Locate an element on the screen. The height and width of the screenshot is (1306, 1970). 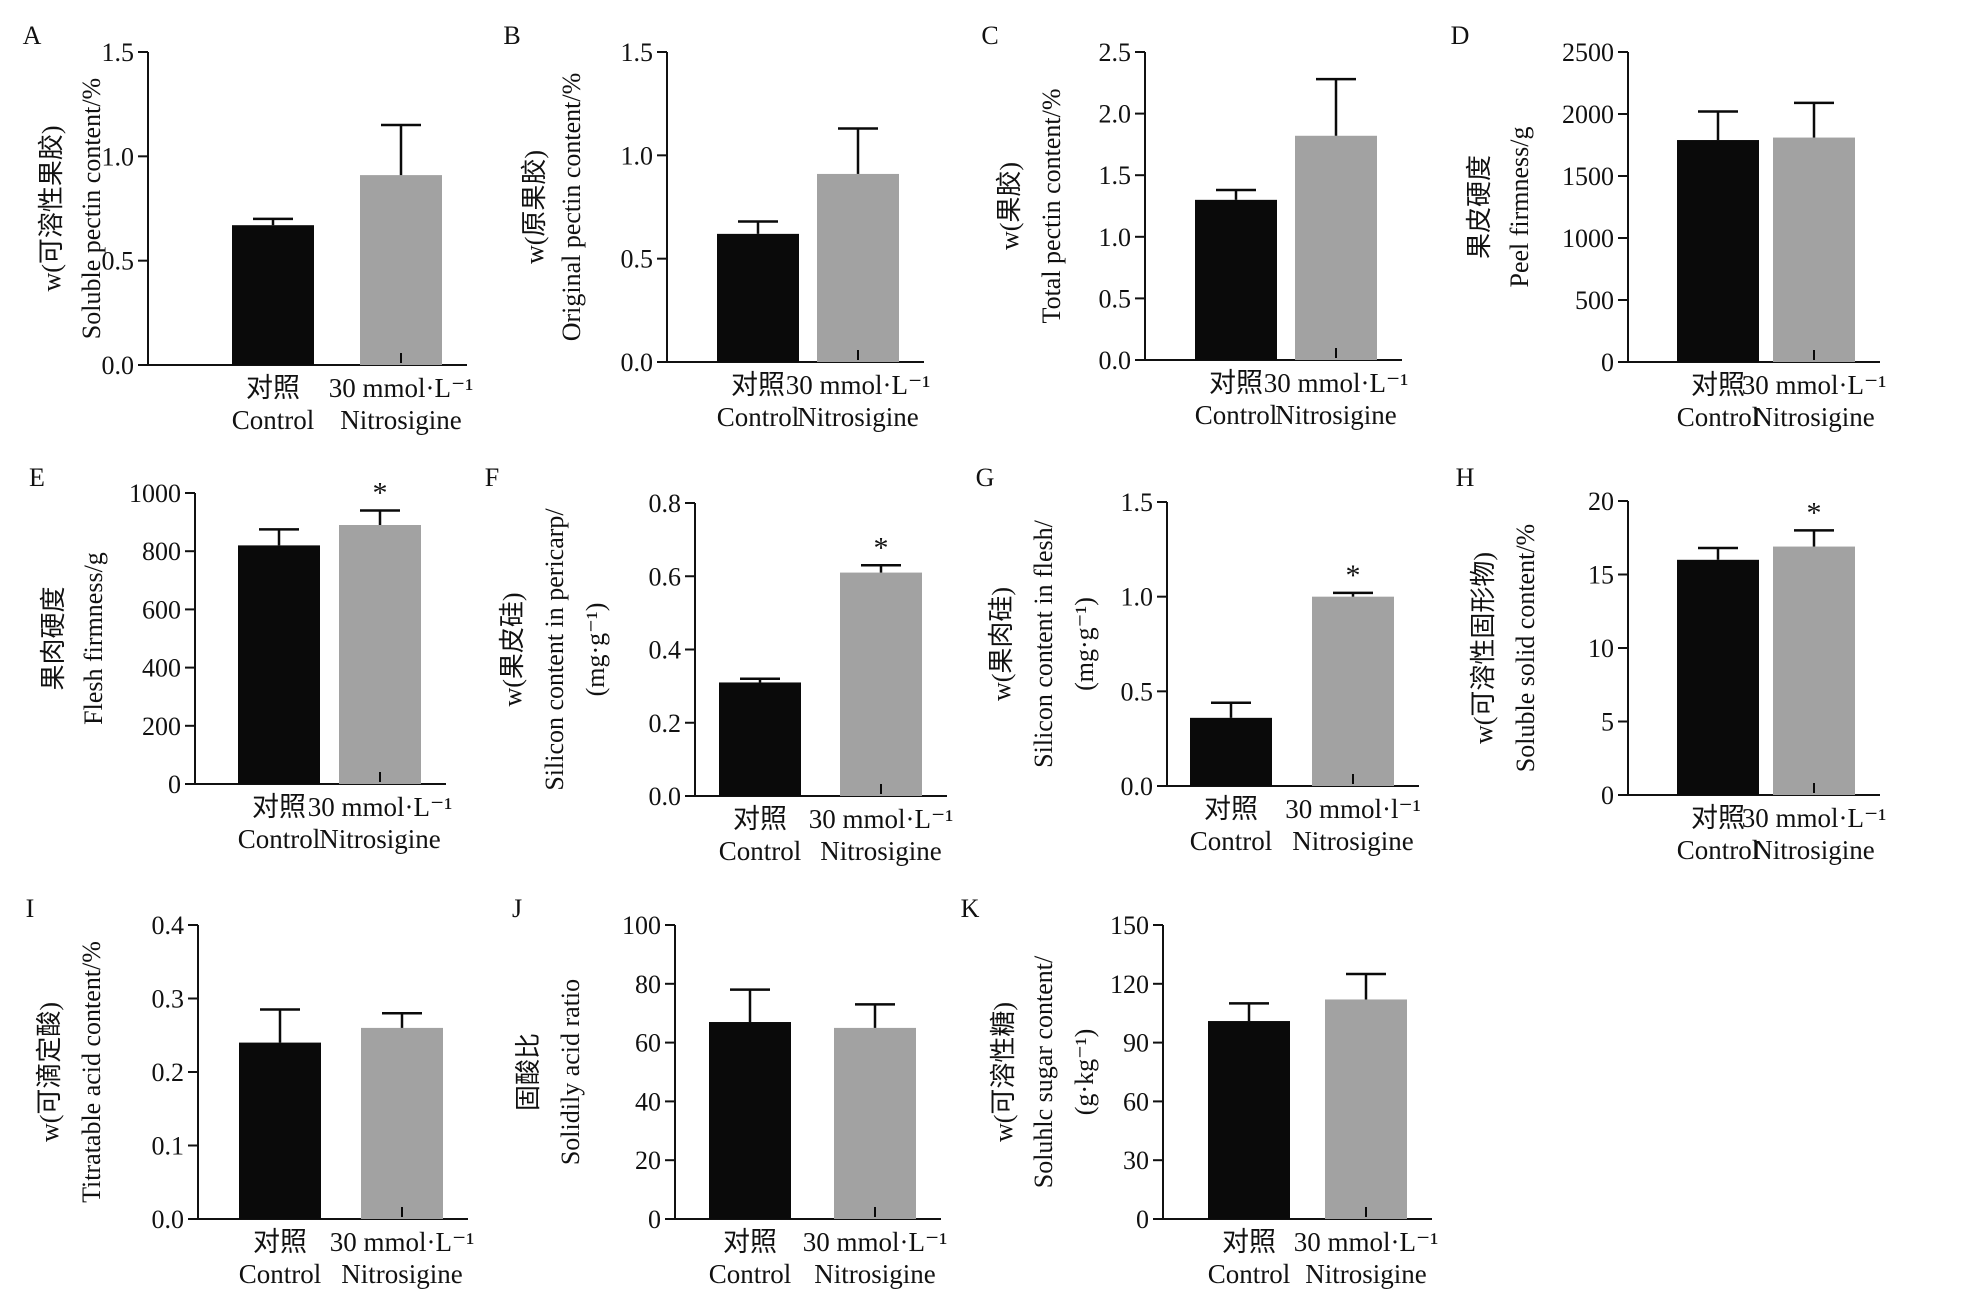
y-axis-label: Solidily acid ratio is located at coordinates (570, 1072).